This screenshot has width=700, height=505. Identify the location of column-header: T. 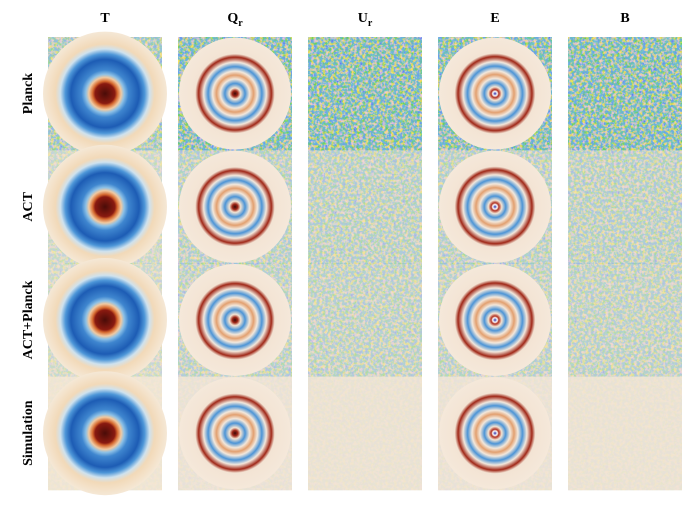
(105, 18).